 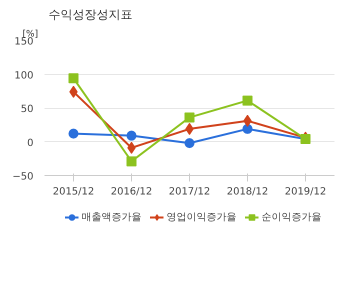 I want to click on x-tick-label: 2016/12, so click(x=131, y=192).